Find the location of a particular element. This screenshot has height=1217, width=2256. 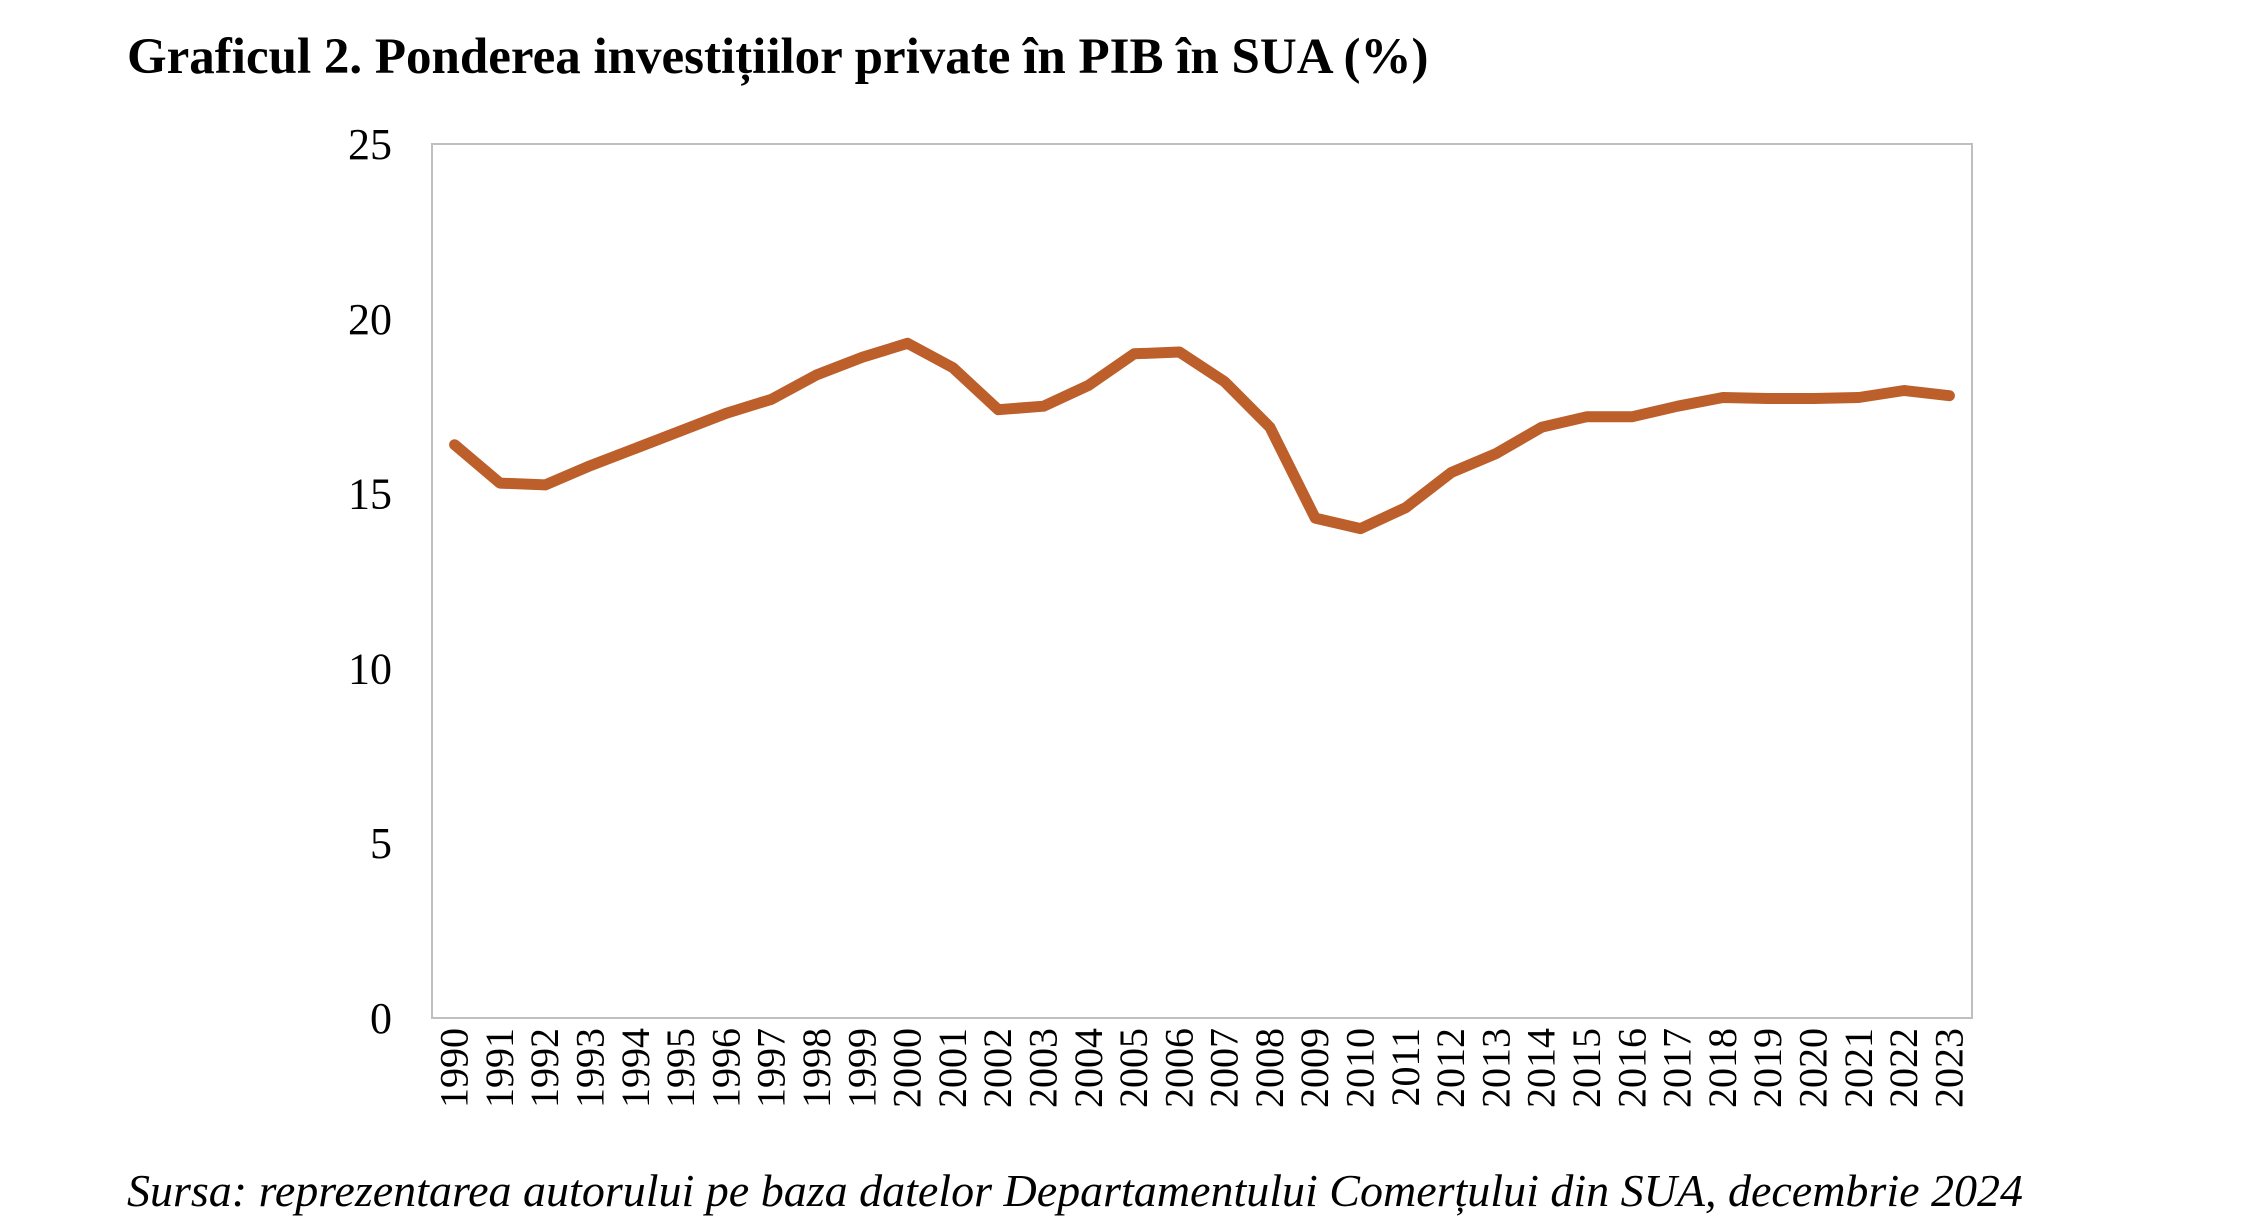

y-tick-label: 15 is located at coordinates (370, 494).